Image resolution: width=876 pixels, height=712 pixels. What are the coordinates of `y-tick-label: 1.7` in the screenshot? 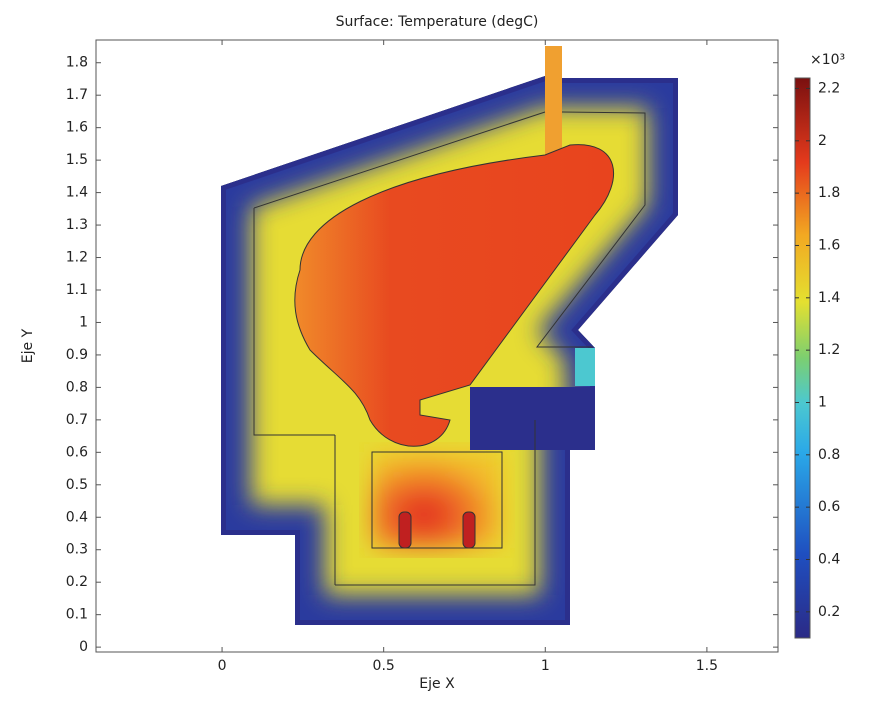 It's located at (77, 95).